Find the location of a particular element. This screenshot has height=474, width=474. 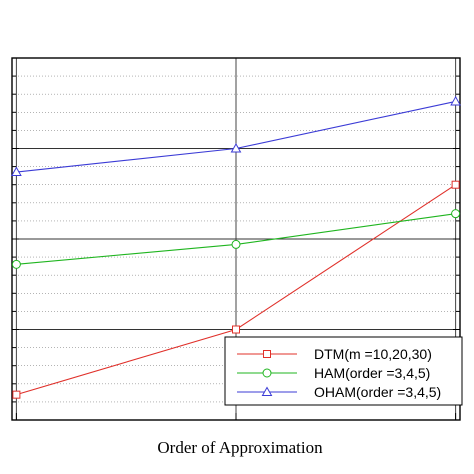

legend-label: DTM(m =10,20,30) is located at coordinates (373, 354).